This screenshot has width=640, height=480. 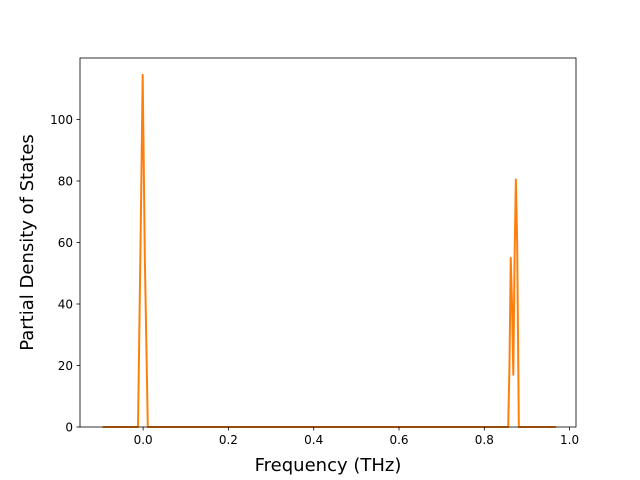 What do you see at coordinates (69, 427) in the screenshot?
I see `y-tick-label: 0` at bounding box center [69, 427].